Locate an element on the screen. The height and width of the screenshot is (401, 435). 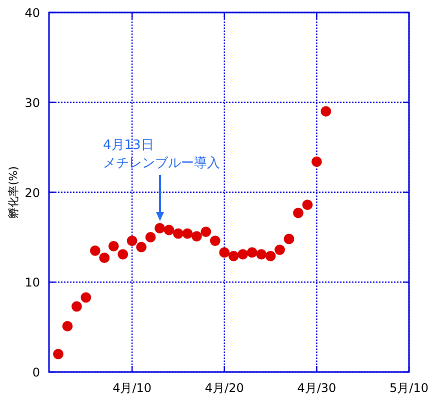
y-tick-label: 40 is located at coordinates (32, 13).